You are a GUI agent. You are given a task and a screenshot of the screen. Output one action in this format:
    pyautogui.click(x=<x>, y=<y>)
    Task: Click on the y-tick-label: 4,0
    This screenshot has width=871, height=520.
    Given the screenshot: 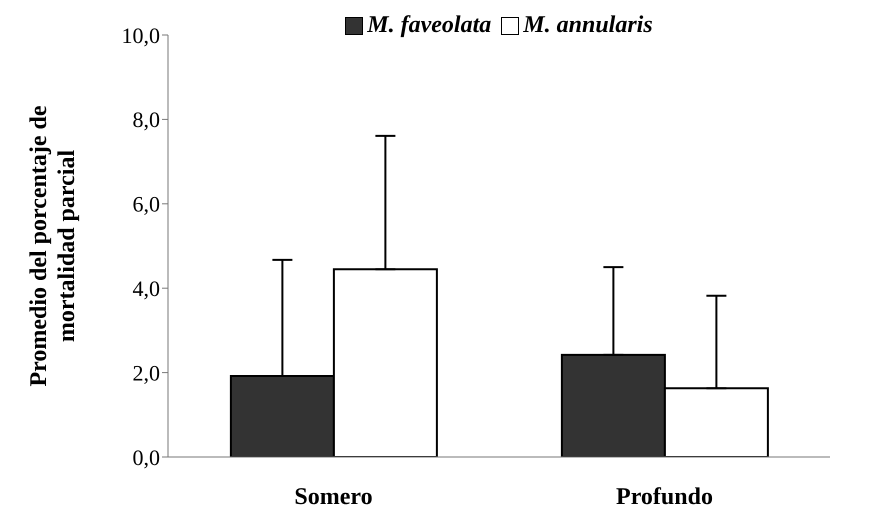 What is the action you would take?
    pyautogui.click(x=146, y=289)
    